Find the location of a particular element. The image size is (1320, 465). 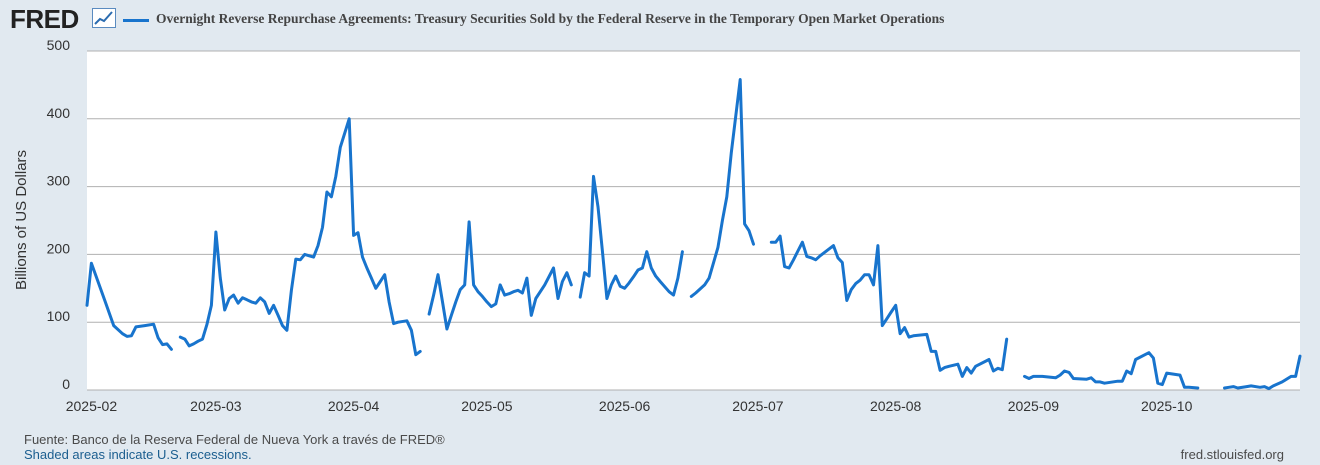

x-tick-label: 2025-07 is located at coordinates (758, 406).